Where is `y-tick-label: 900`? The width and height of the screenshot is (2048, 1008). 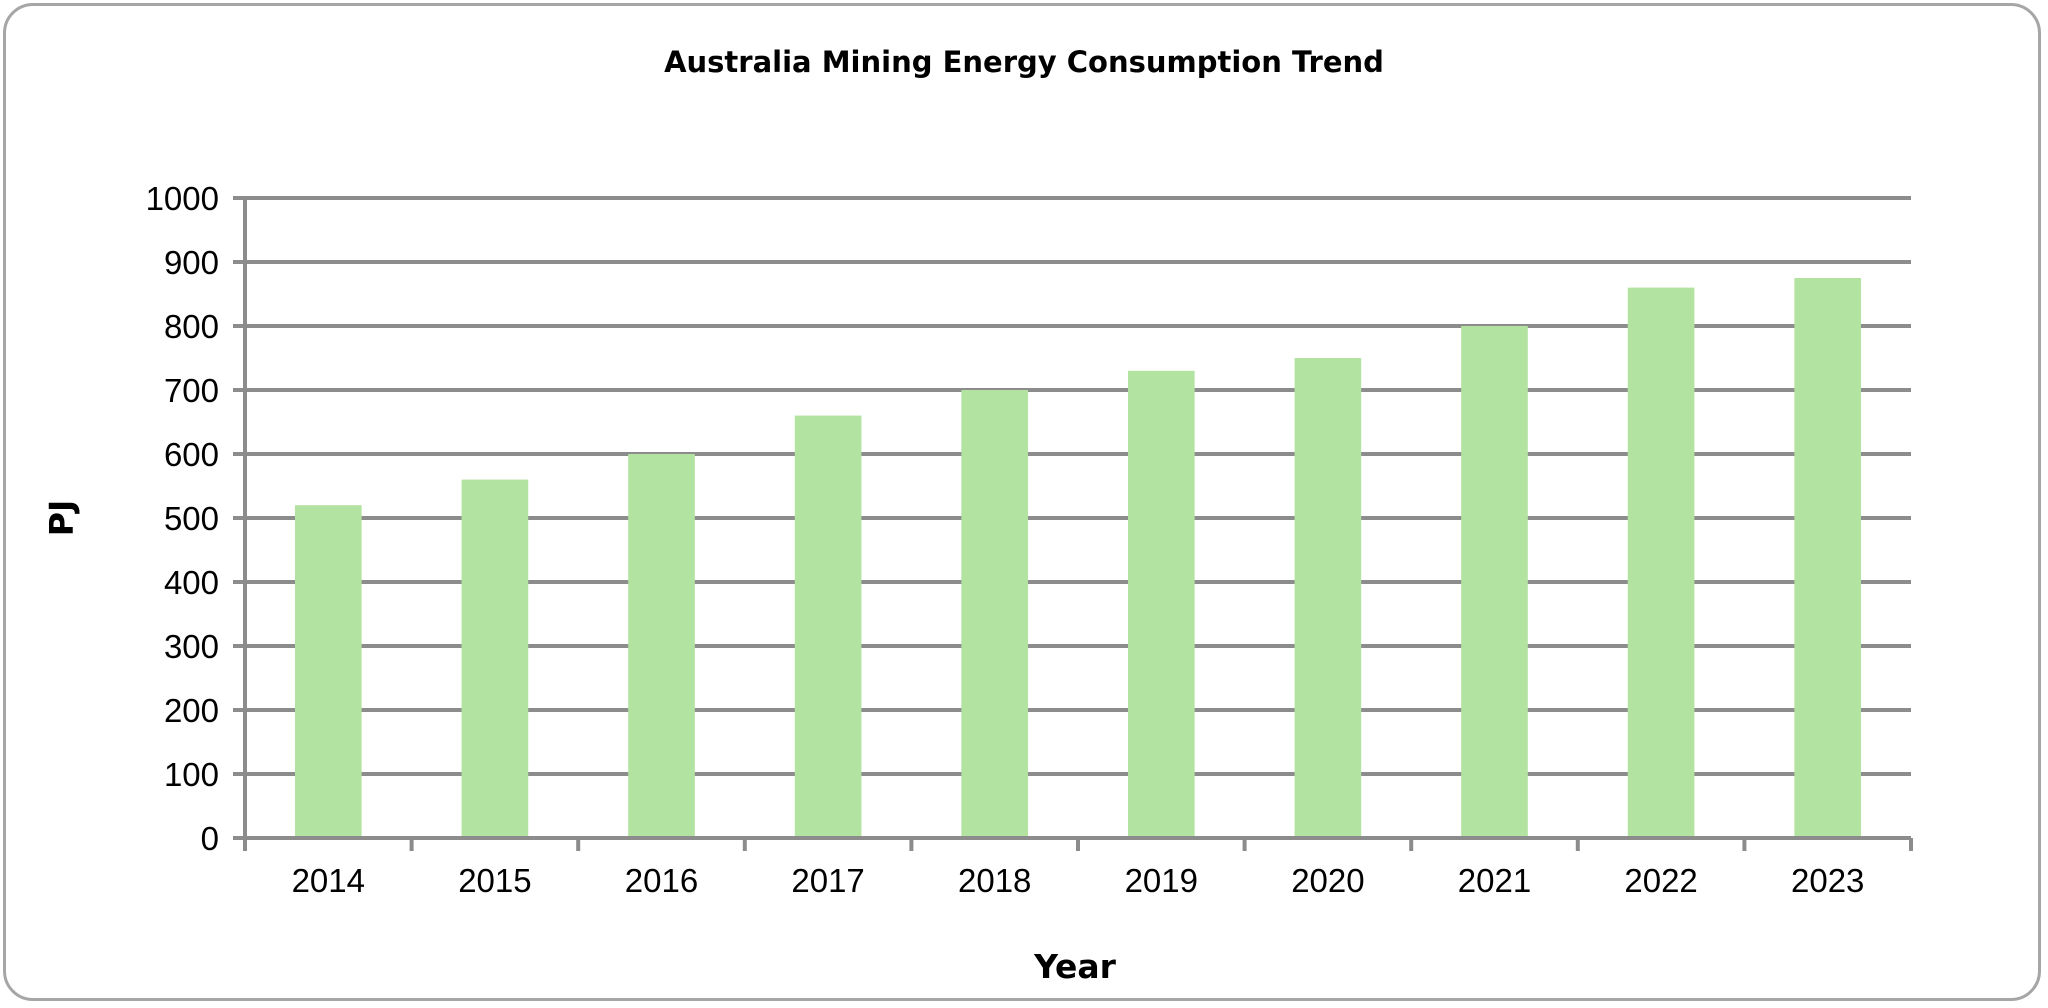 y-tick-label: 900 is located at coordinates (191, 262).